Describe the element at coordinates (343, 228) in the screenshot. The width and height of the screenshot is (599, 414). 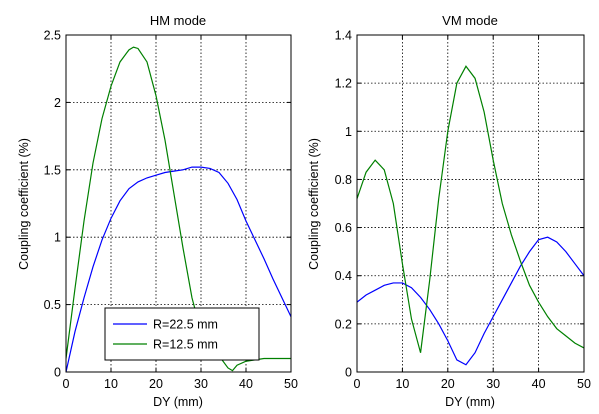
I see `y-tick-label: 0.6` at that location.